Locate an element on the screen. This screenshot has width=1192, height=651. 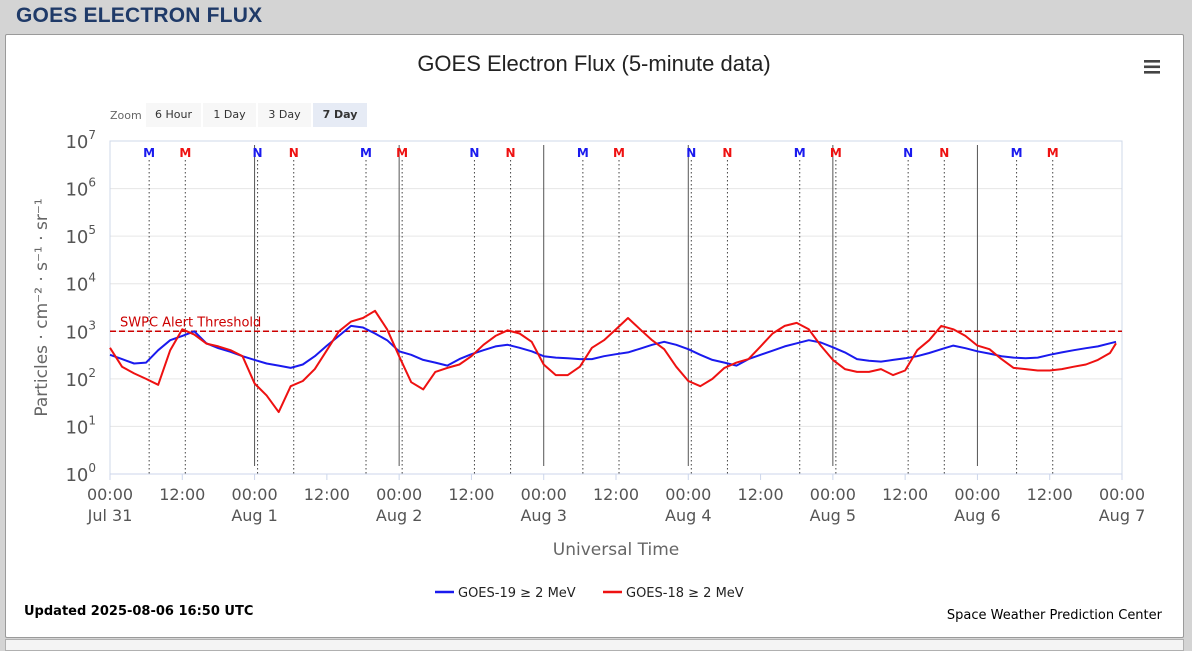
zoom-button-label: 7 Day is located at coordinates (340, 114).